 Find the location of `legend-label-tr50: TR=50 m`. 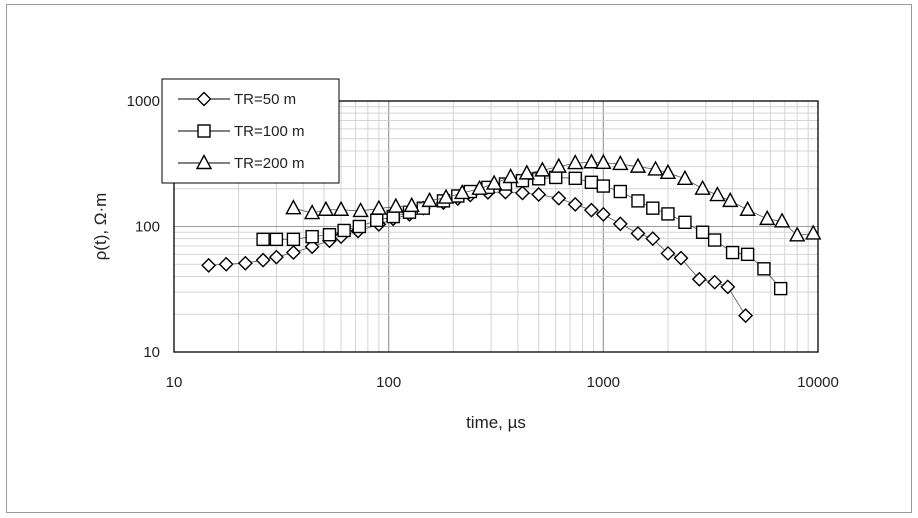

legend-label-tr50: TR=50 m is located at coordinates (265, 99).